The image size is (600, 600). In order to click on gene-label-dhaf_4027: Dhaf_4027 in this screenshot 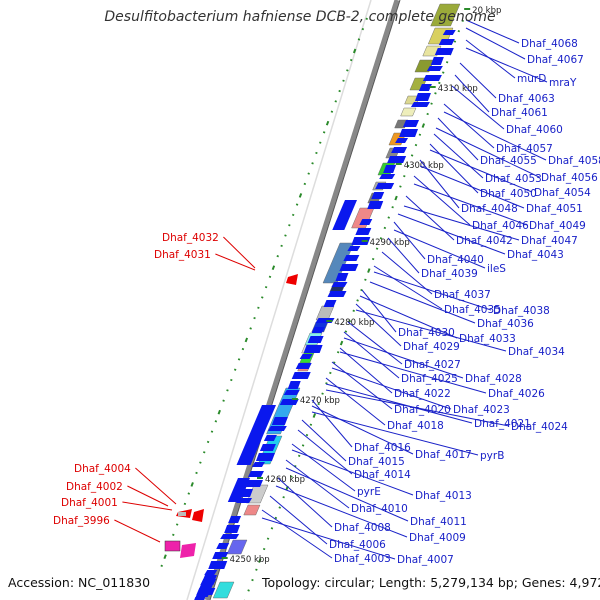, I will do `click(432, 365)`.